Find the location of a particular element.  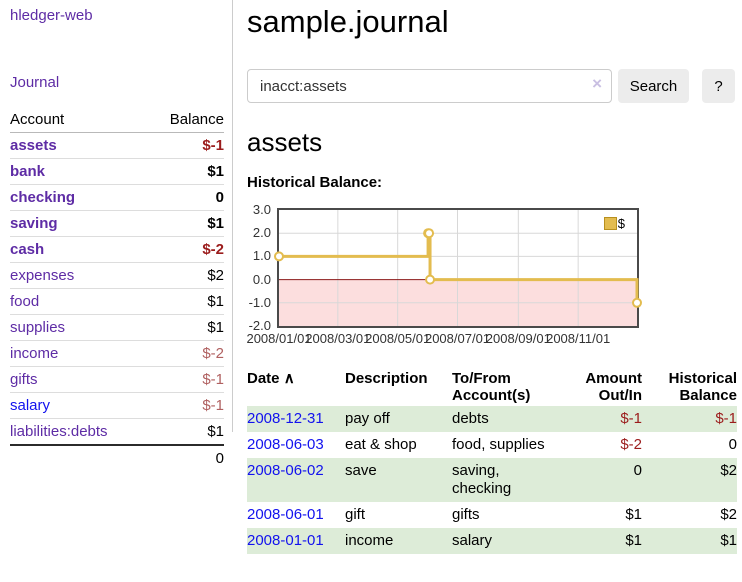

account-link: gifts is located at coordinates (24, 379).